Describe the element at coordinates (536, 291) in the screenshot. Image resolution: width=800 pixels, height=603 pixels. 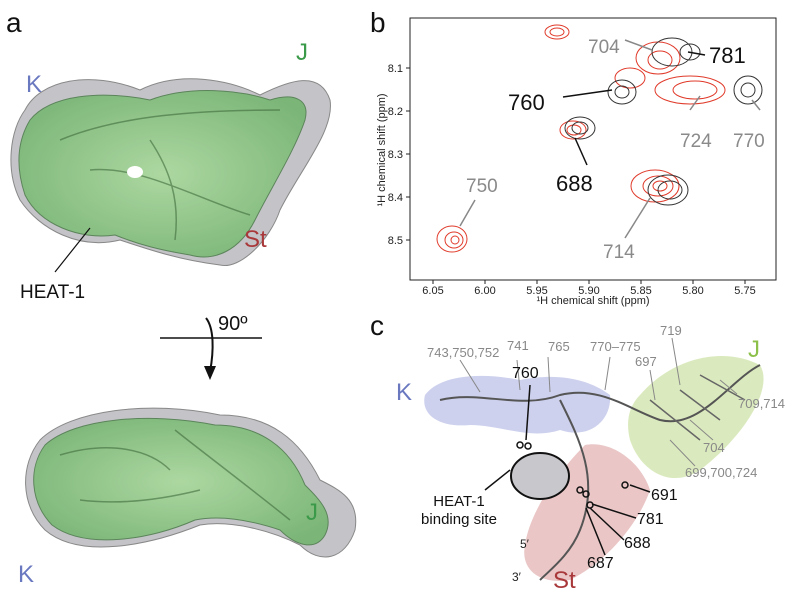
I see `x-tick-label: 5.95` at that location.